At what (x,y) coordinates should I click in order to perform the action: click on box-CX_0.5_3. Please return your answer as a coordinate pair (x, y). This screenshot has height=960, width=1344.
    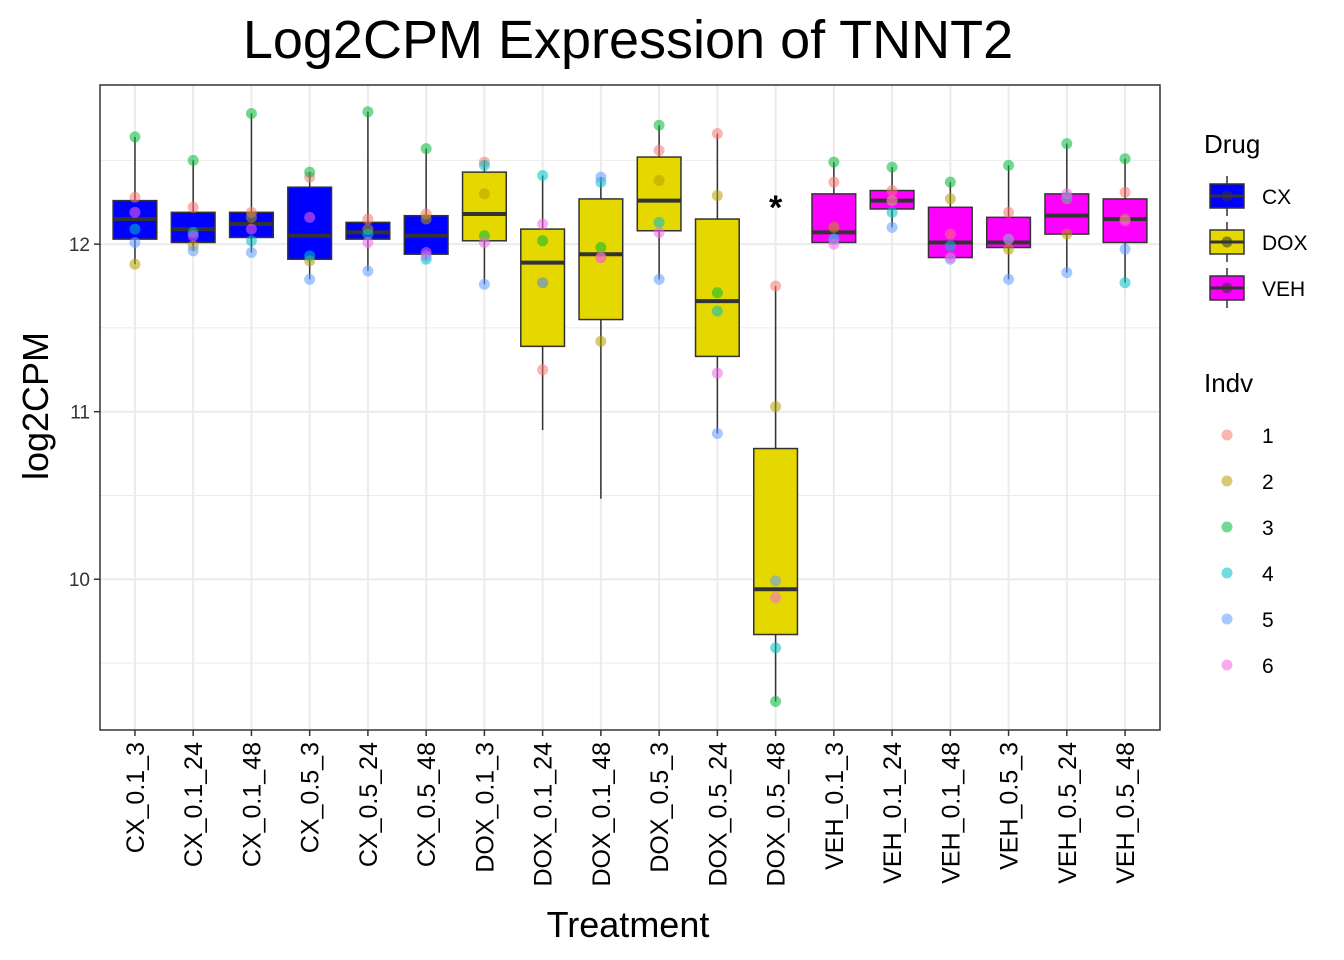
    Looking at the image, I should click on (310, 226).